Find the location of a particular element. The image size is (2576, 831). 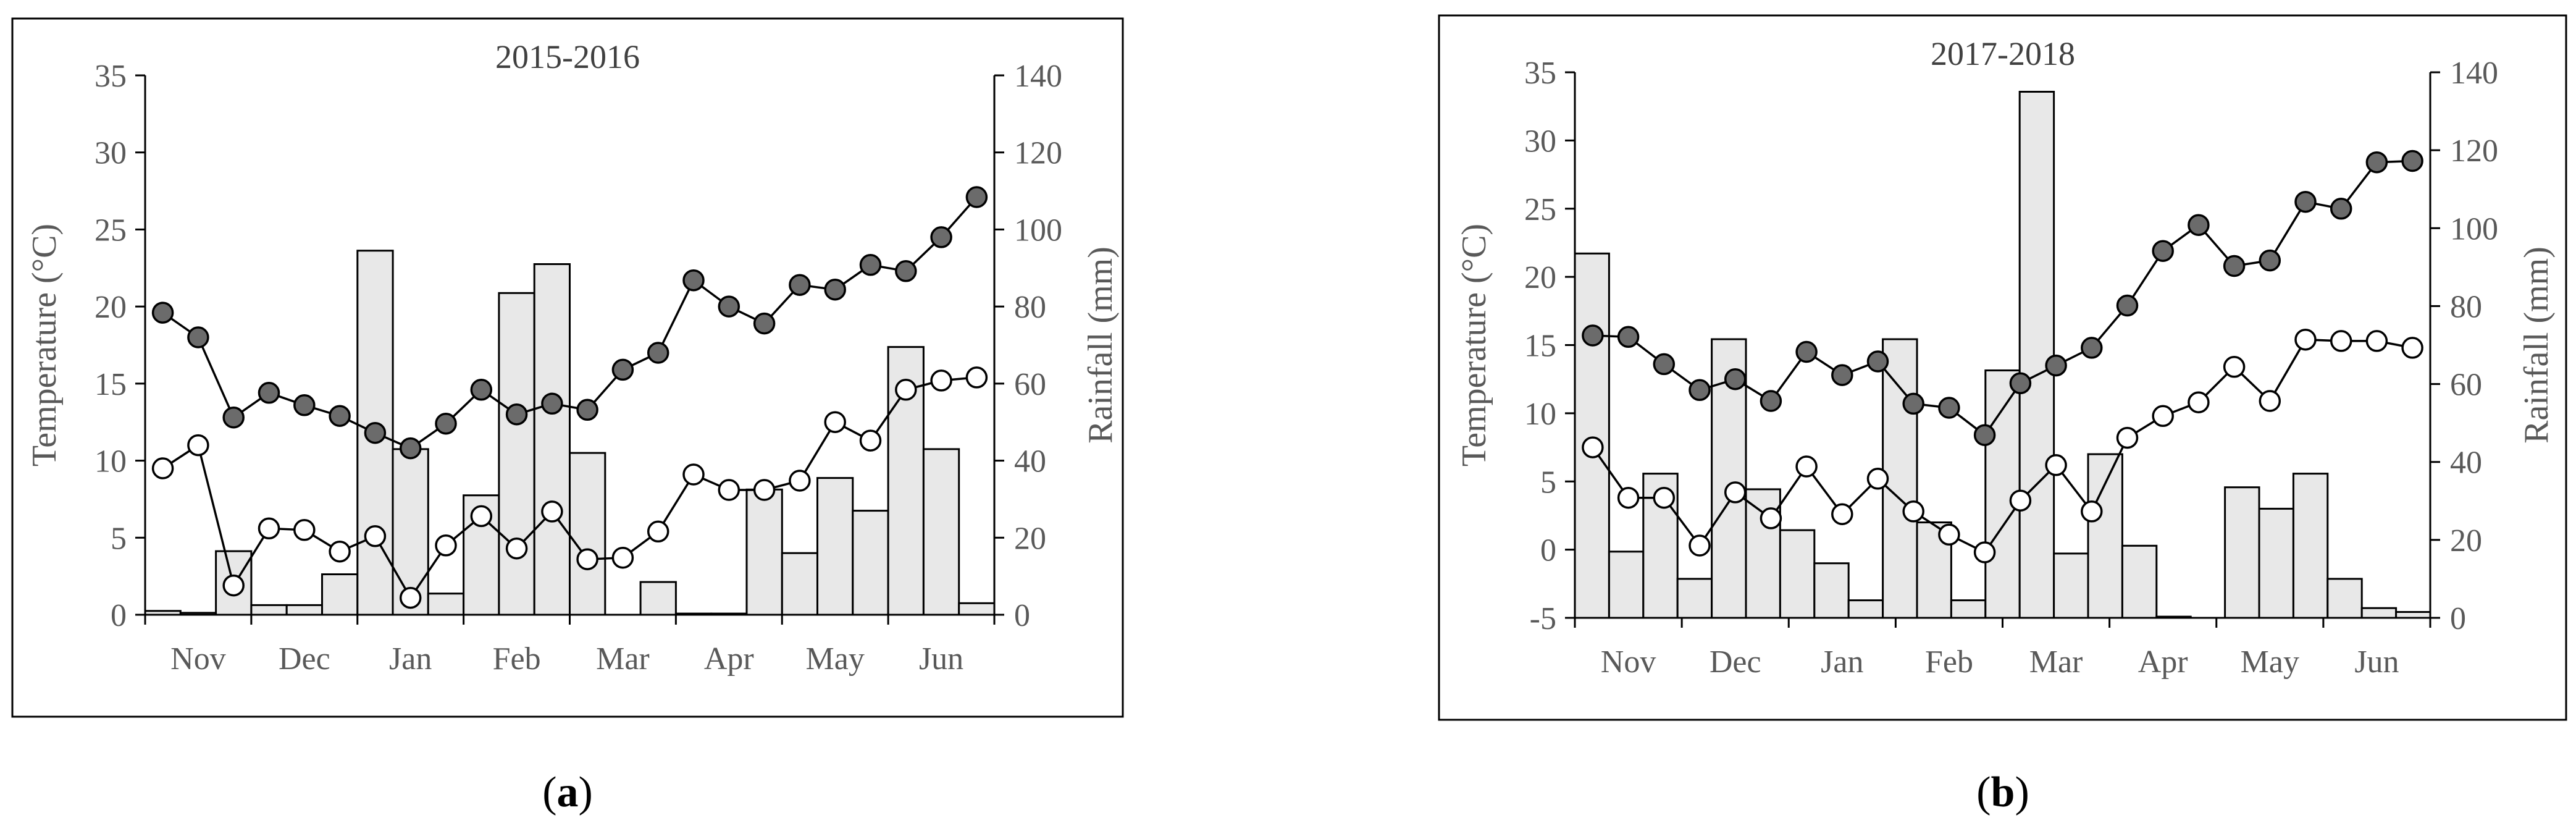

y2-tick-label: 60 is located at coordinates (2466, 385).